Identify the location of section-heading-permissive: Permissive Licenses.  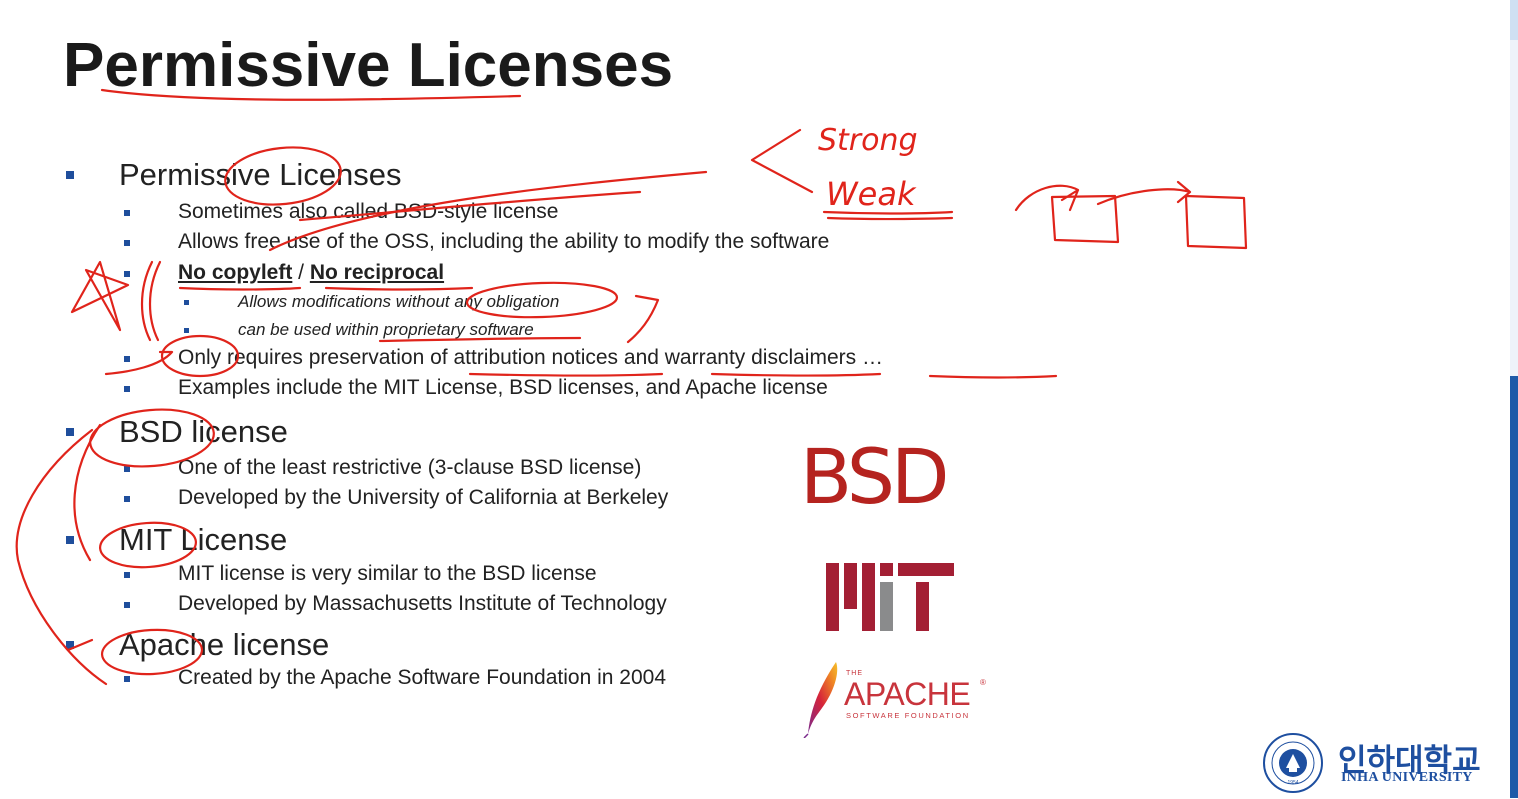
(260, 174).